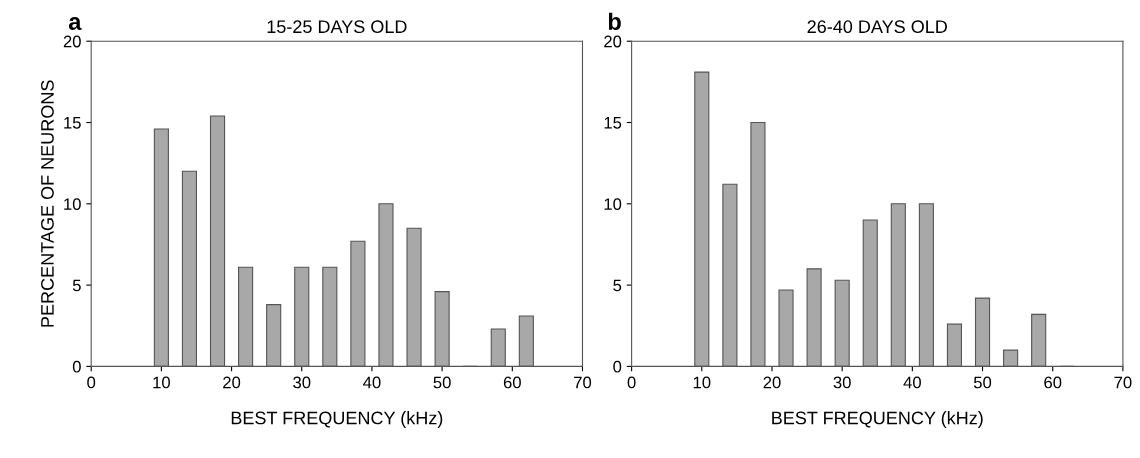 The image size is (1140, 458). What do you see at coordinates (47, 203) in the screenshot?
I see `y-axis-title: PERCENTAGE OF NEURONS` at bounding box center [47, 203].